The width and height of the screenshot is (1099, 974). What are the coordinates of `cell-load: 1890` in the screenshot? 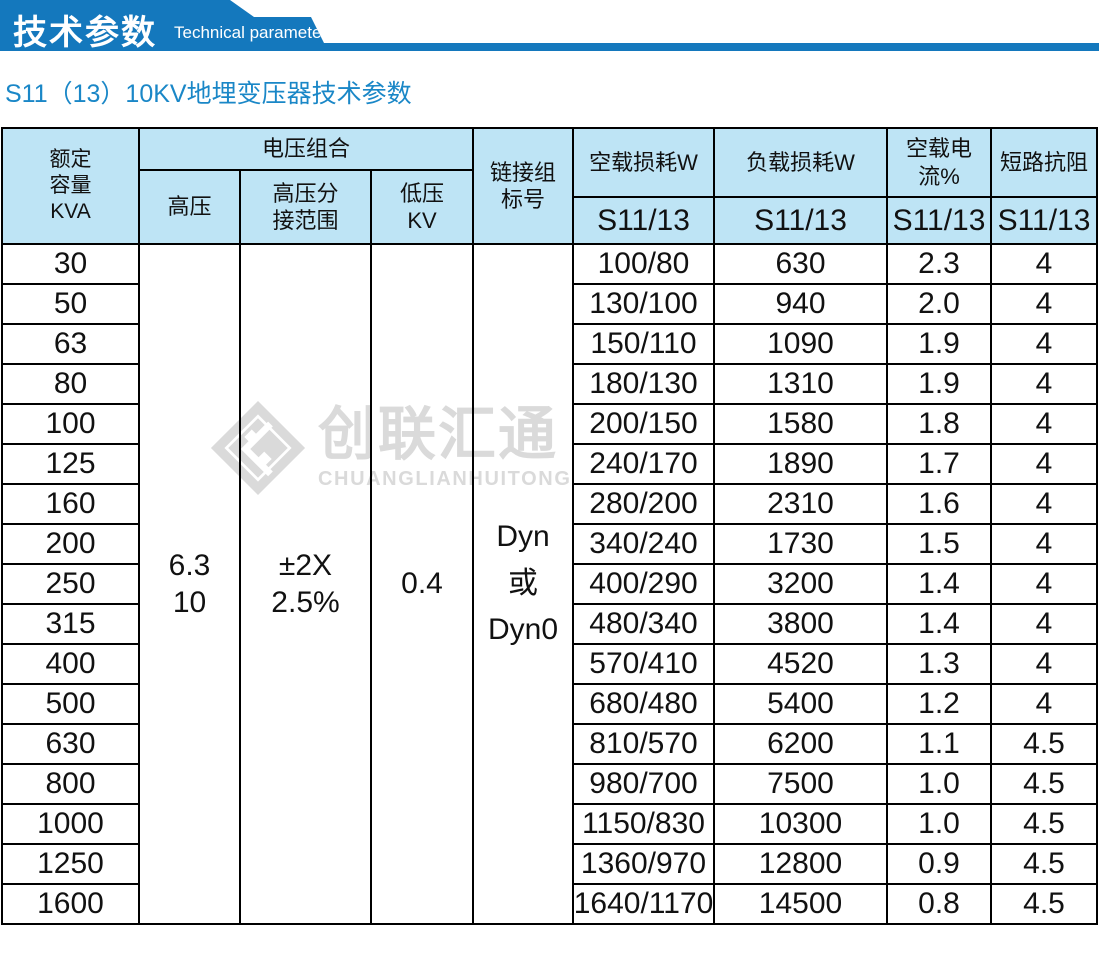 It's located at (800, 464).